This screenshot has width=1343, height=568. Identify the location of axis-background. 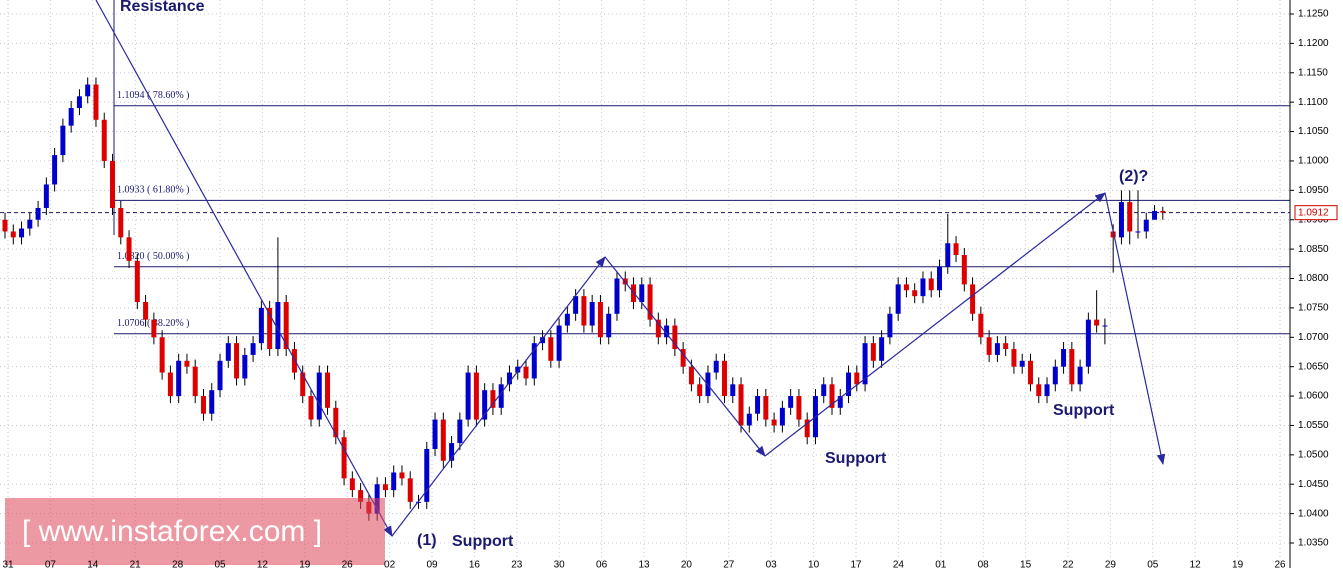
(1316, 284).